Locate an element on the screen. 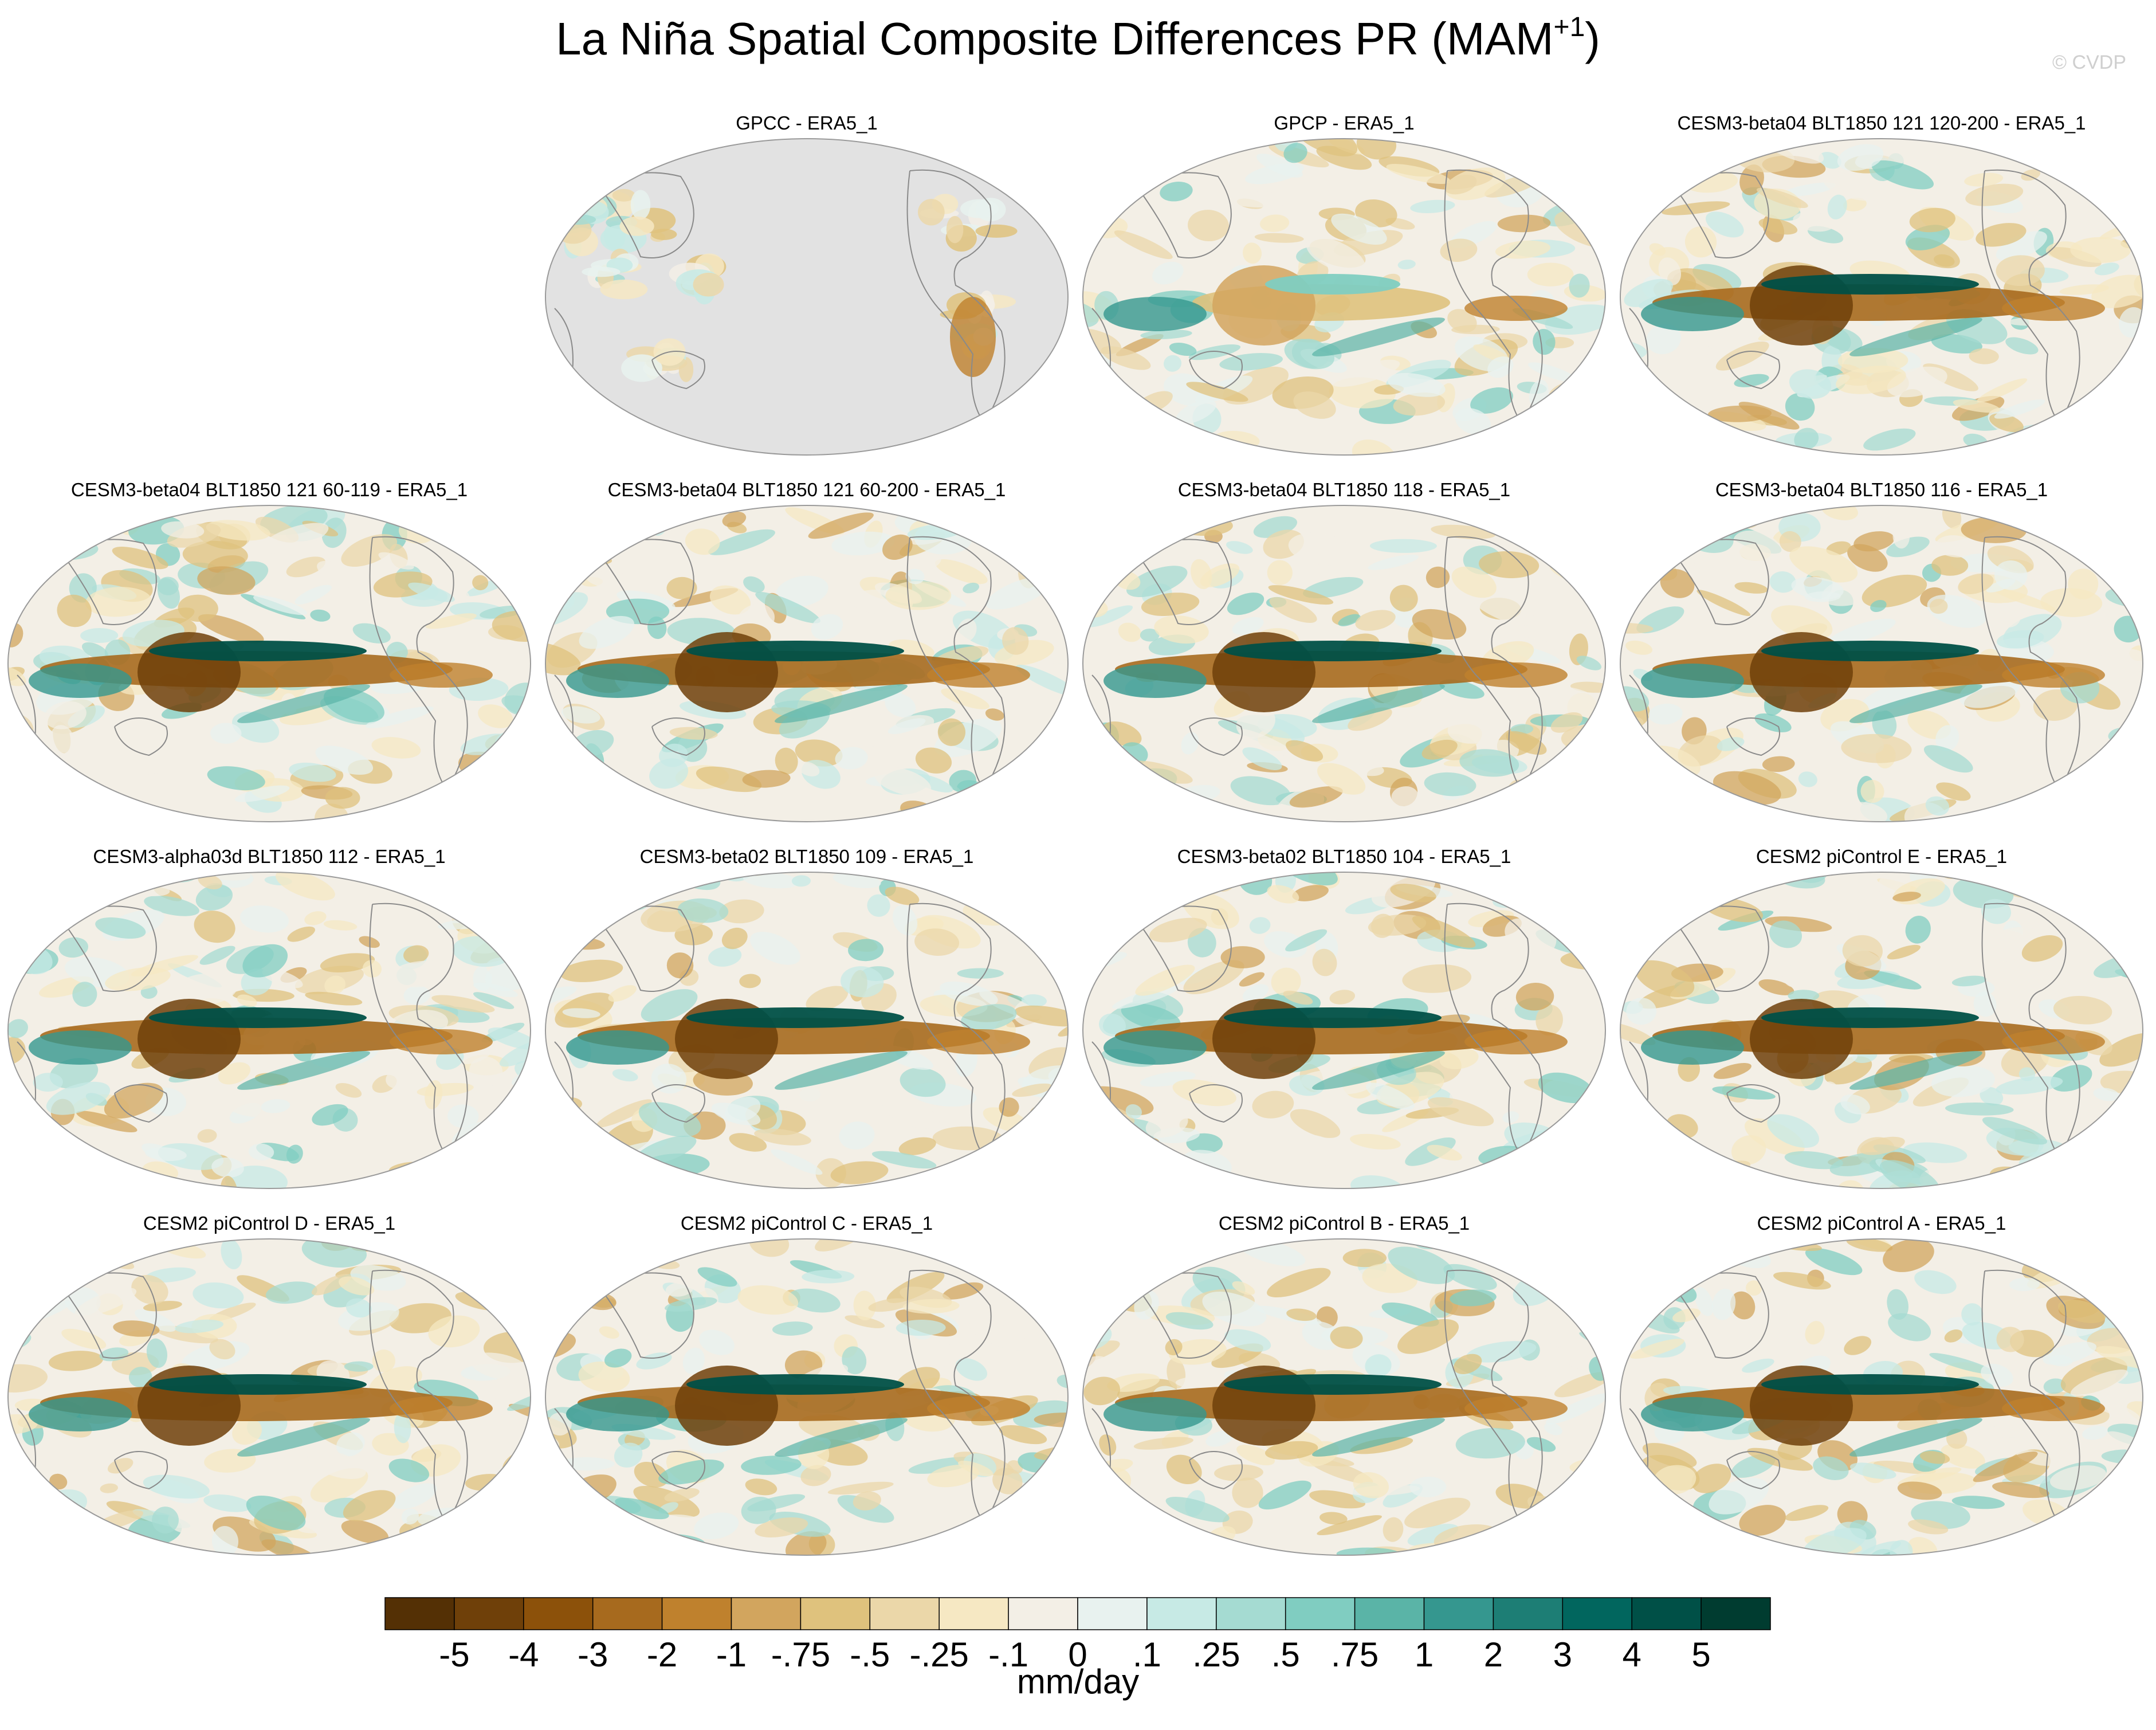  map-field is located at coordinates (817, 1030).